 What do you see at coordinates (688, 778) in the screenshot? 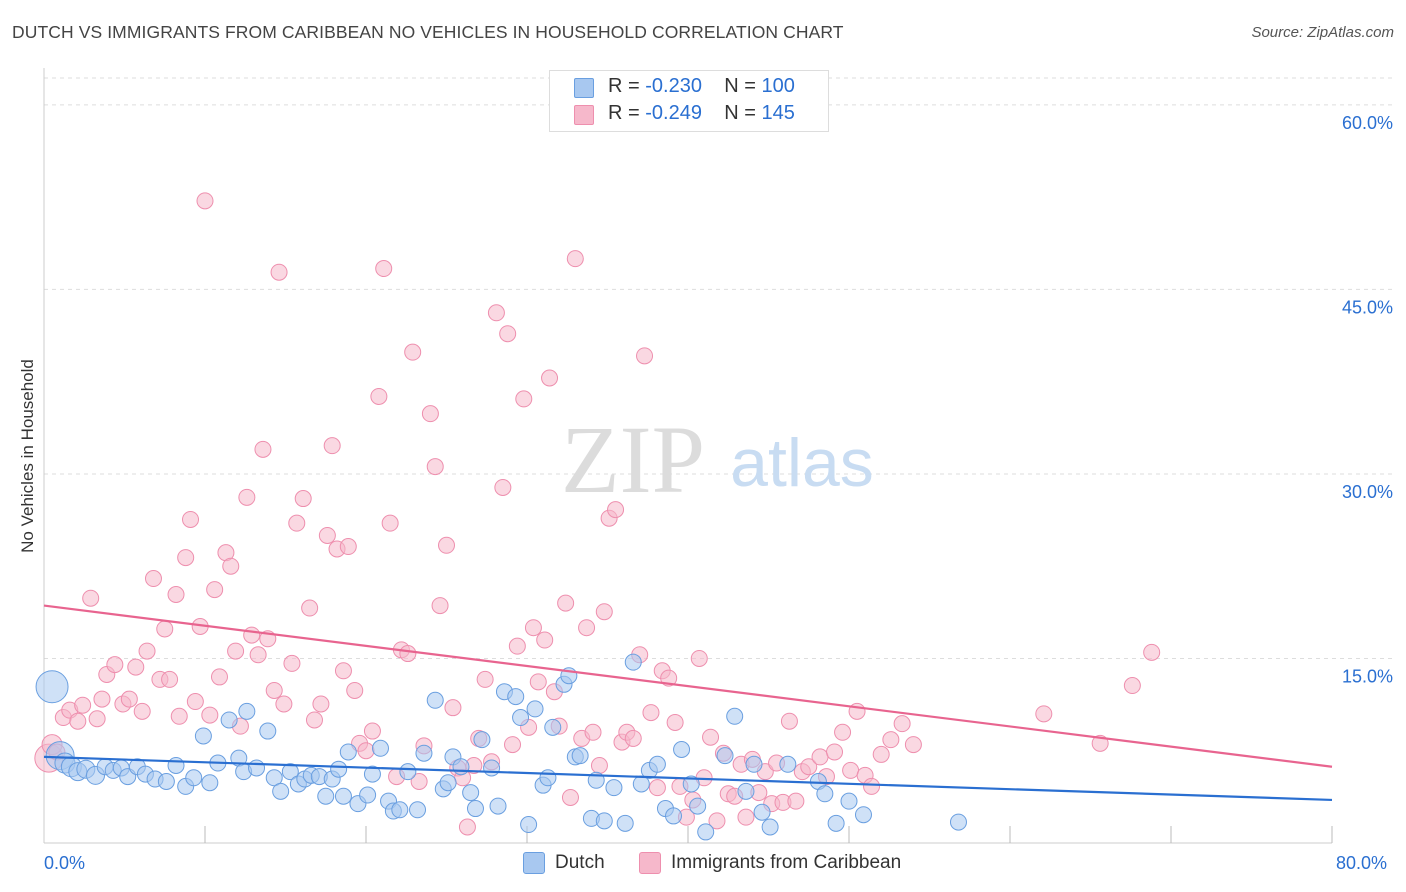
I see `dutch-trend-line` at bounding box center [688, 778].